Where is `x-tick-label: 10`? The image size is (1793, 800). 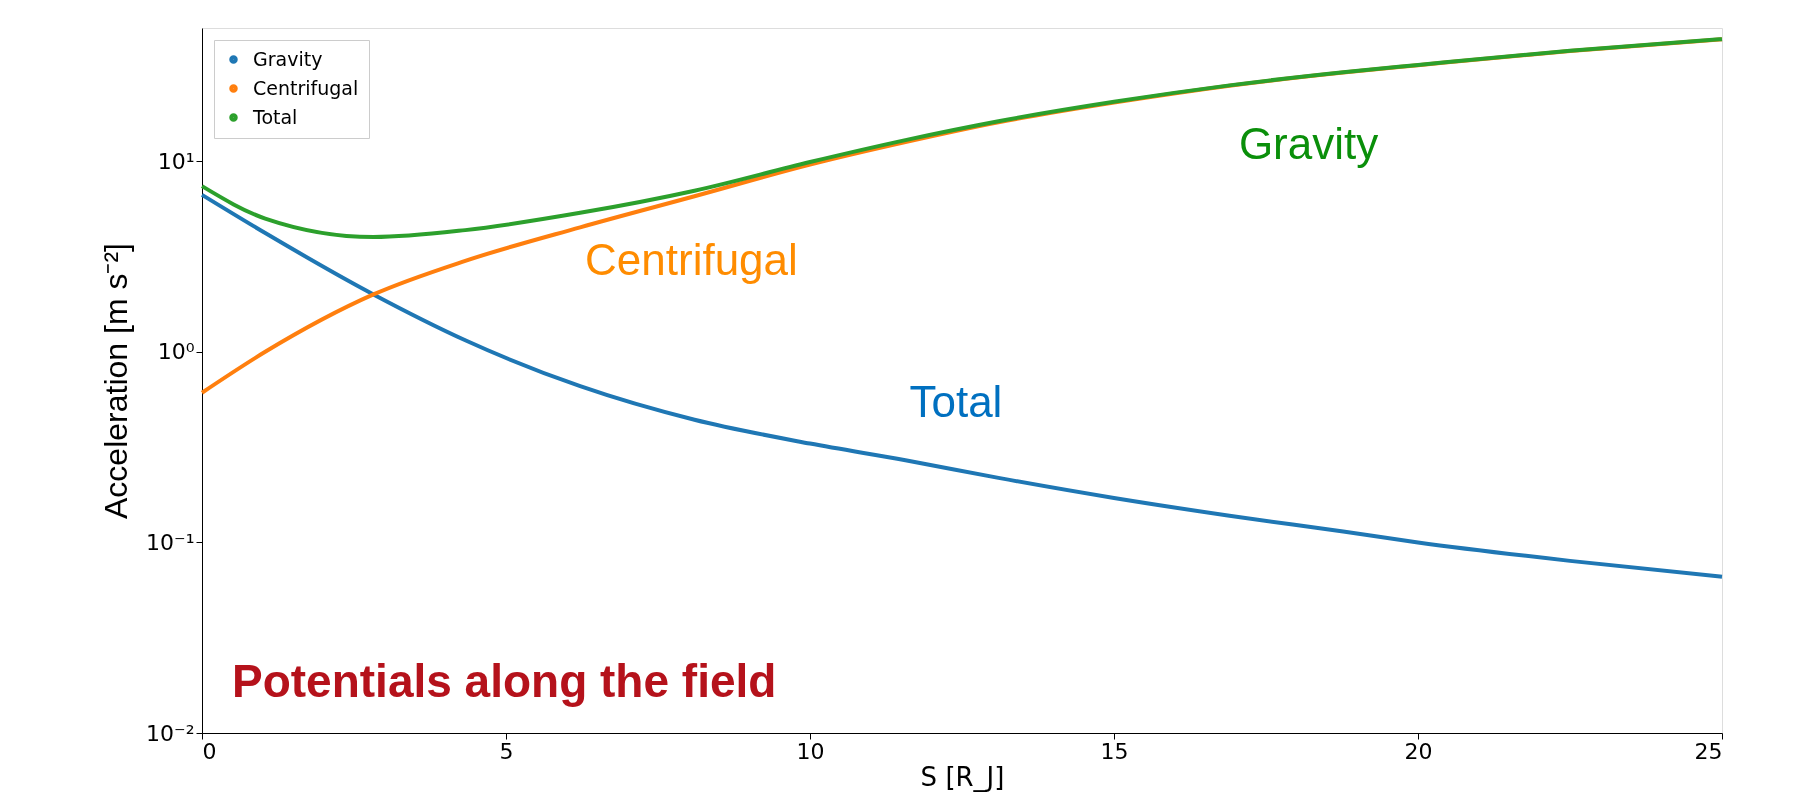
x-tick-label: 10 is located at coordinates (810, 751).